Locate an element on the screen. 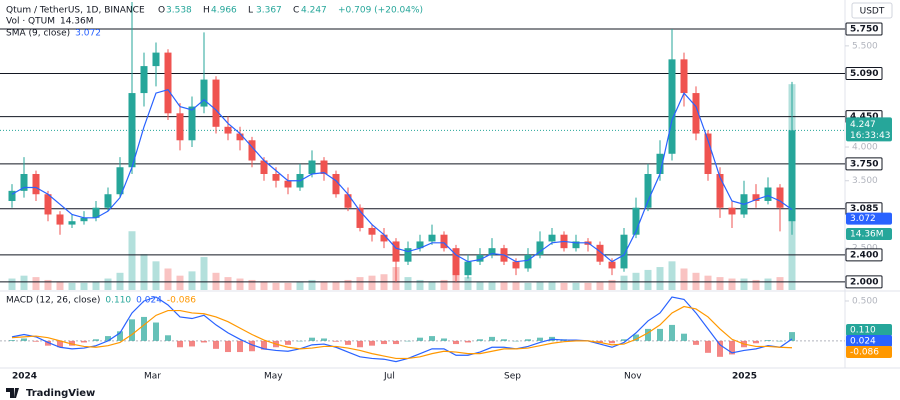 This screenshot has height=400, width=900. ohlc-key: L is located at coordinates (250, 11).